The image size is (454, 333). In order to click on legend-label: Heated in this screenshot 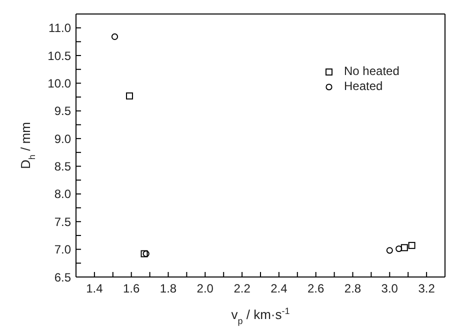, I will do `click(363, 86)`.